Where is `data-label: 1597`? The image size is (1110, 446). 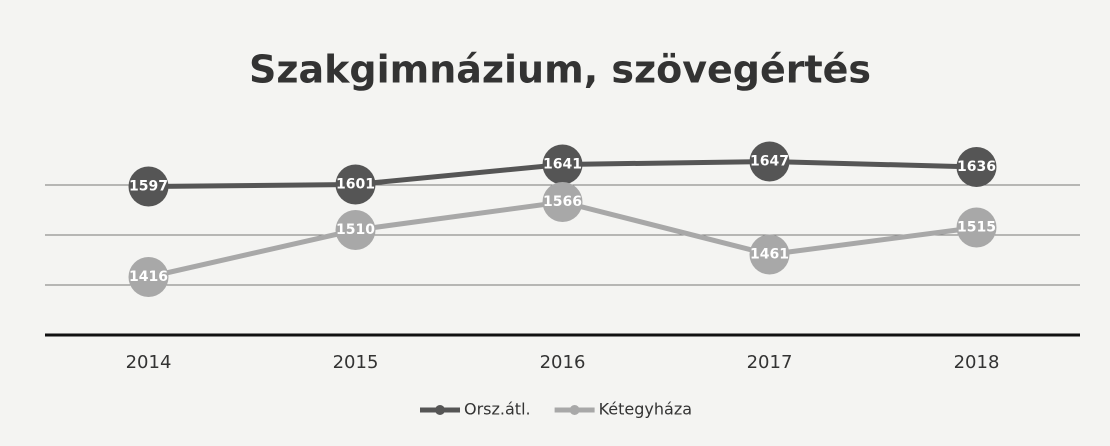 data-label: 1597 is located at coordinates (148, 187).